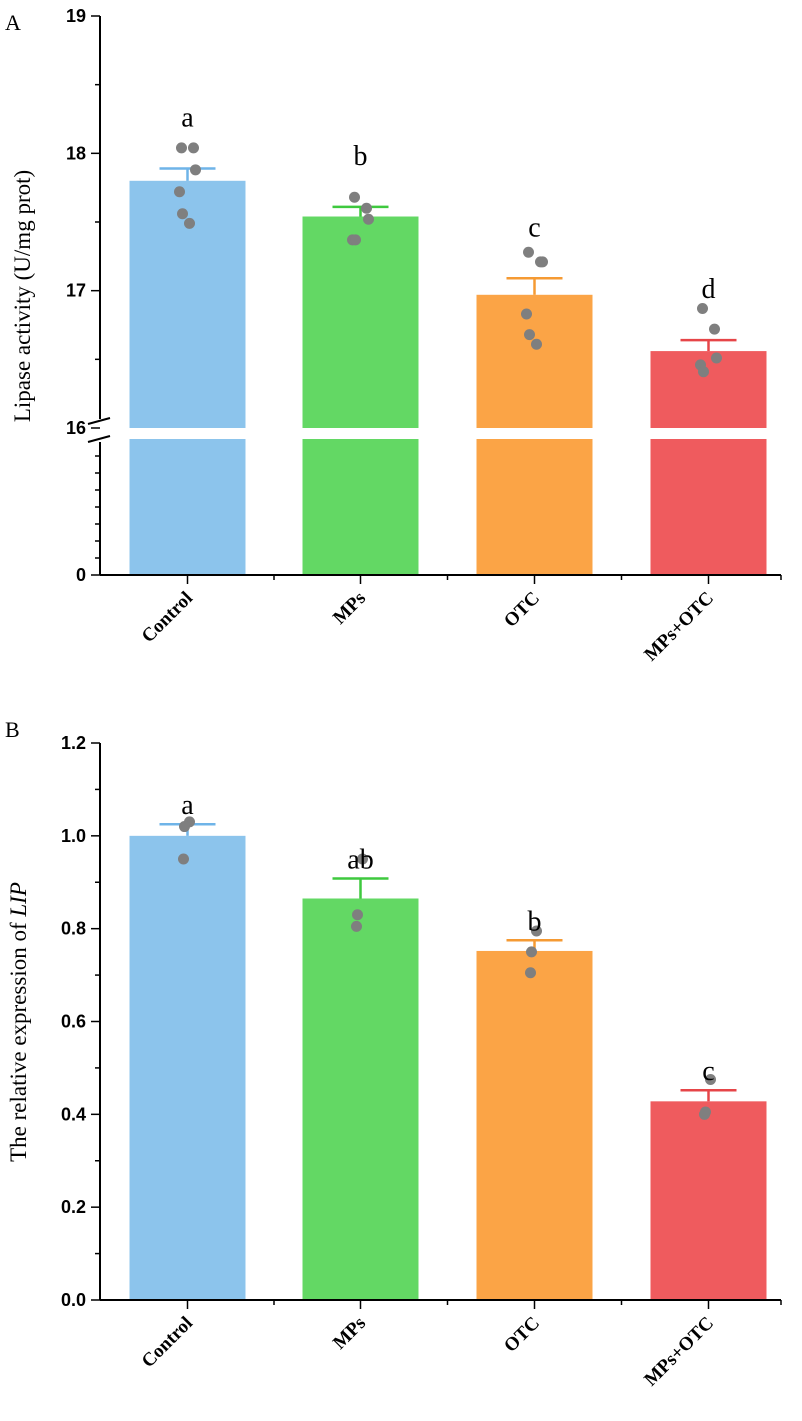  What do you see at coordinates (534, 507) in the screenshot?
I see `panel-a-bar-lower-otc` at bounding box center [534, 507].